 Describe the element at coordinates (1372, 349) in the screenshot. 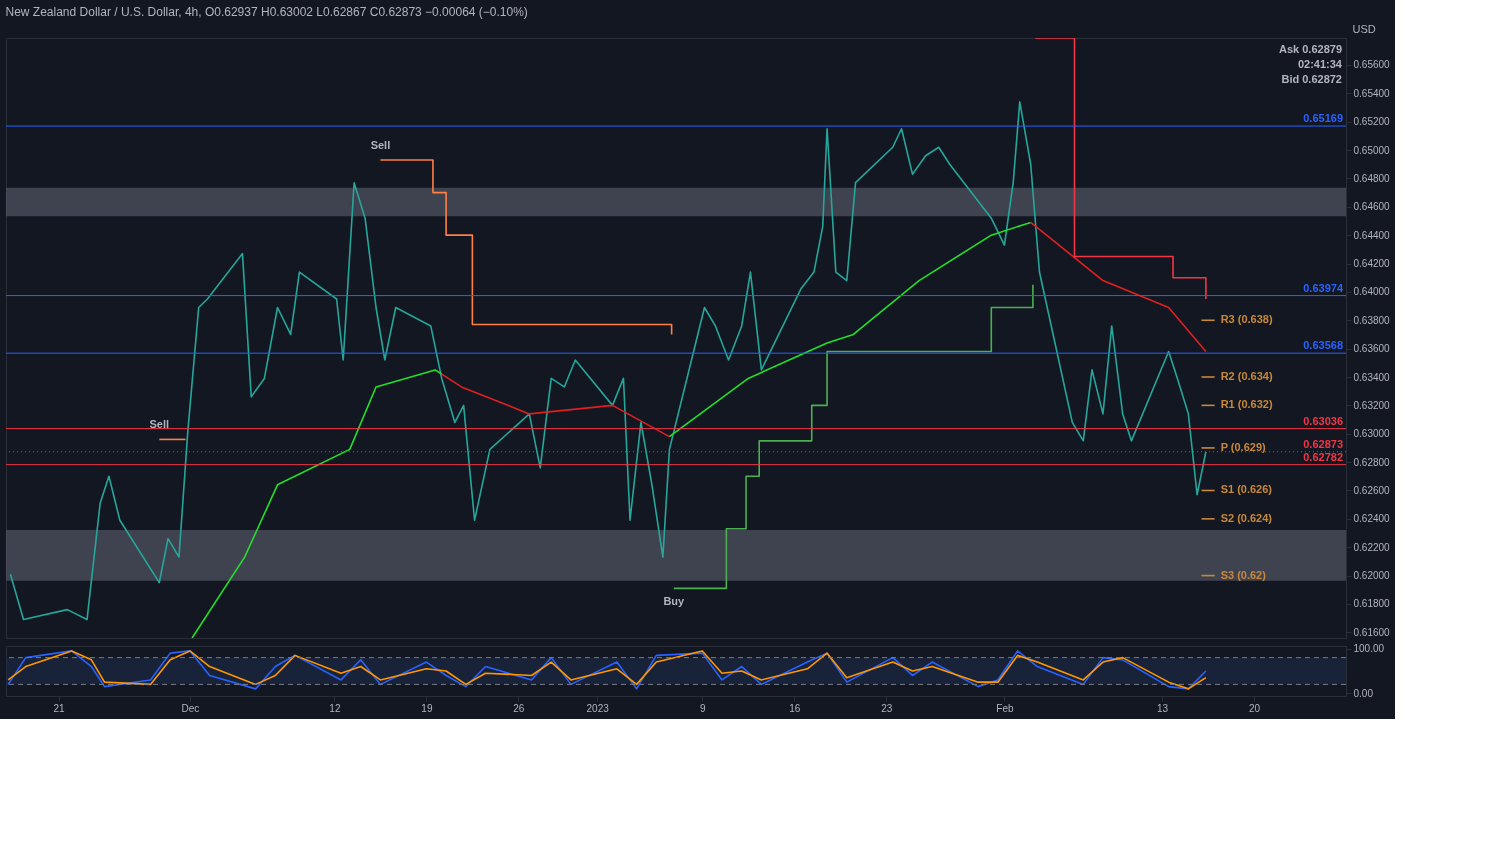

I see `y-tick-label: 0.63600` at that location.